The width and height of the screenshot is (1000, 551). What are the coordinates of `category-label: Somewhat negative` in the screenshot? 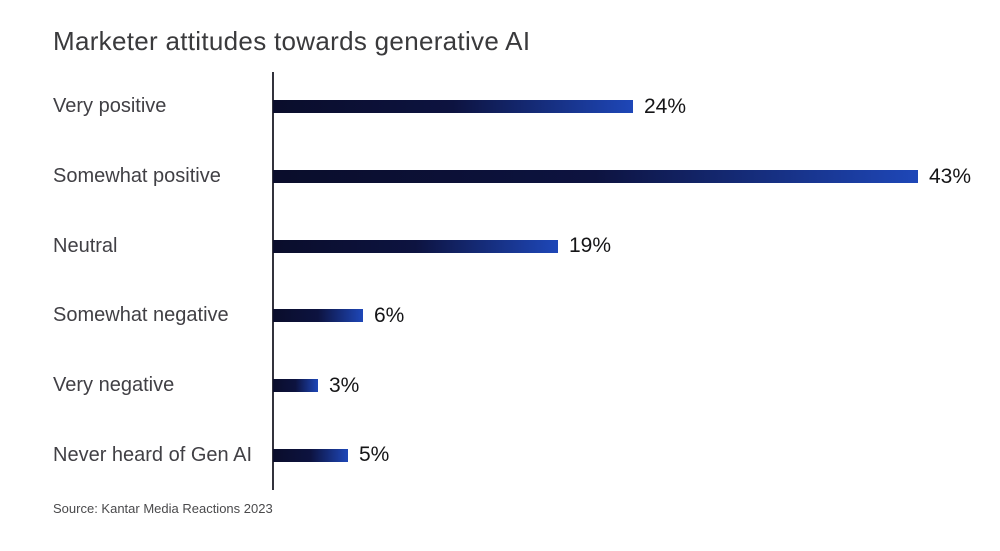 It's located at (141, 315).